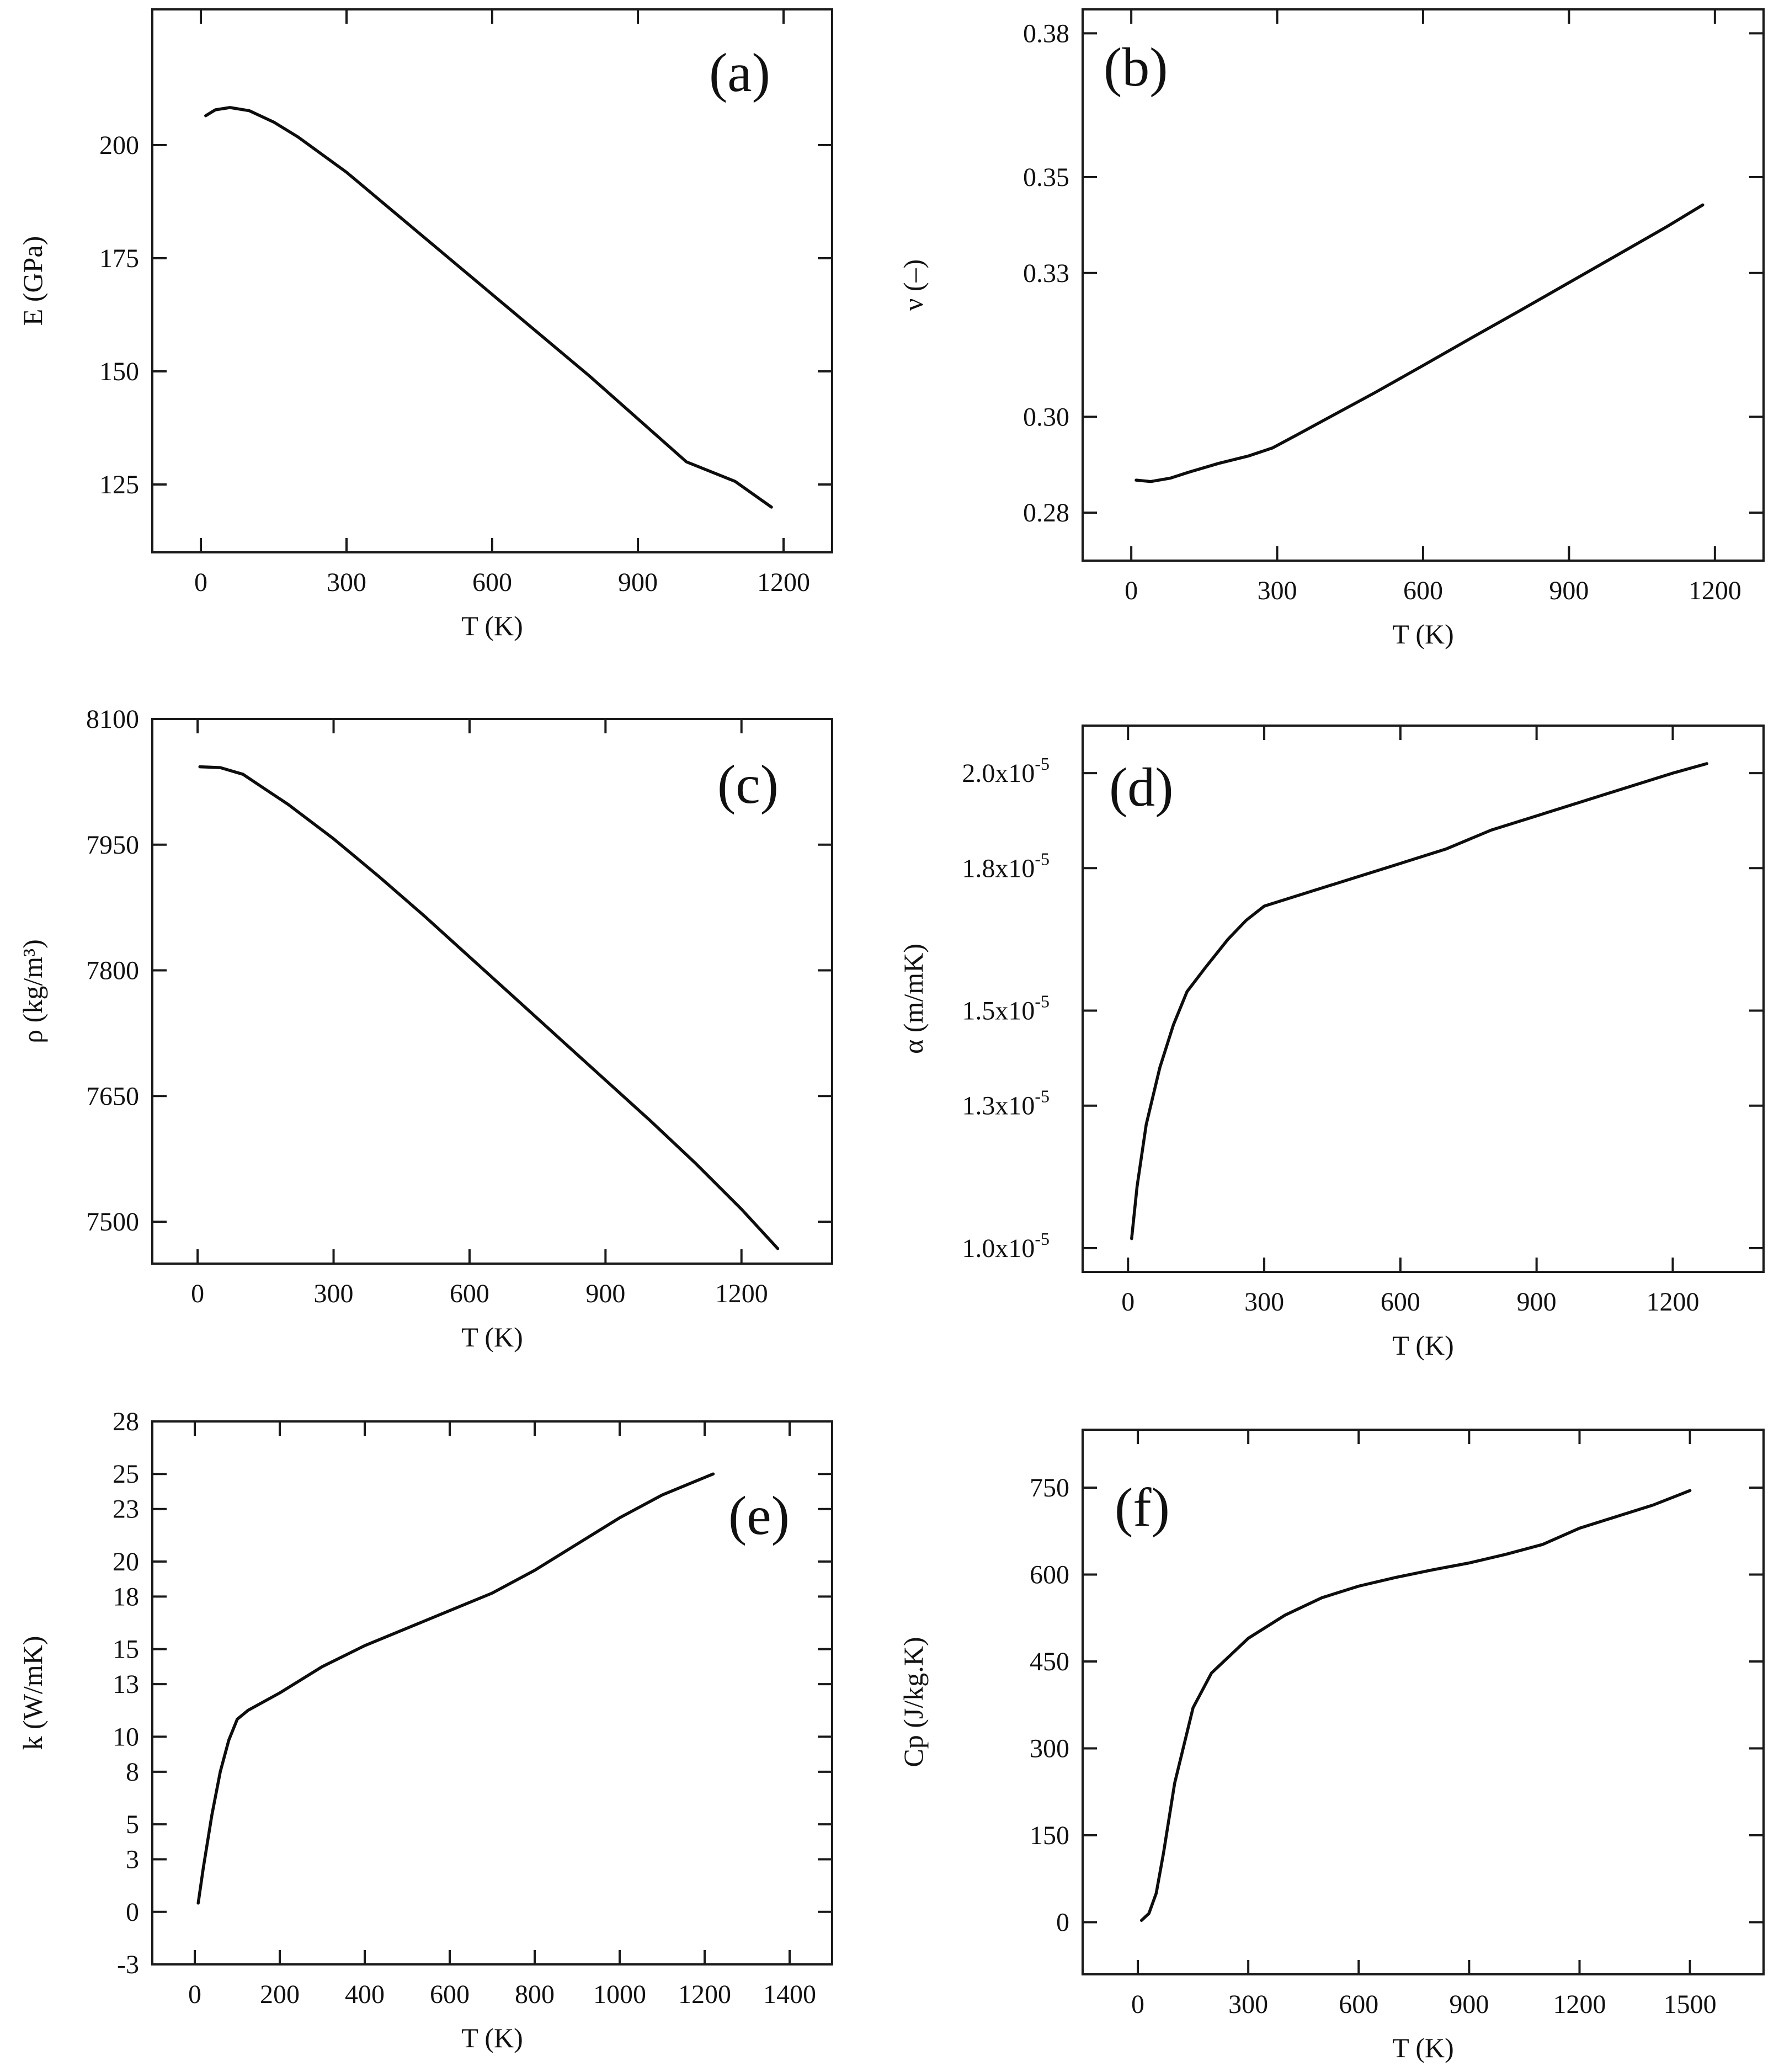 The width and height of the screenshot is (1779, 2072). Describe the element at coordinates (126, 1421) in the screenshot. I see `y-tick-label: 28` at that location.